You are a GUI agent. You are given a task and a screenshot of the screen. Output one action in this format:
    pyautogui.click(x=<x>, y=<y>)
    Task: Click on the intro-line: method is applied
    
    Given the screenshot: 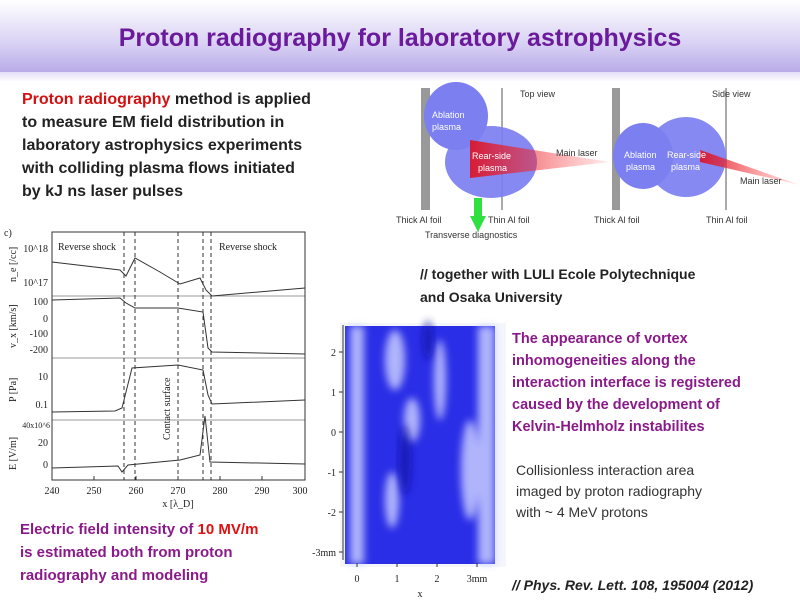 What is the action you would take?
    pyautogui.click(x=240, y=99)
    